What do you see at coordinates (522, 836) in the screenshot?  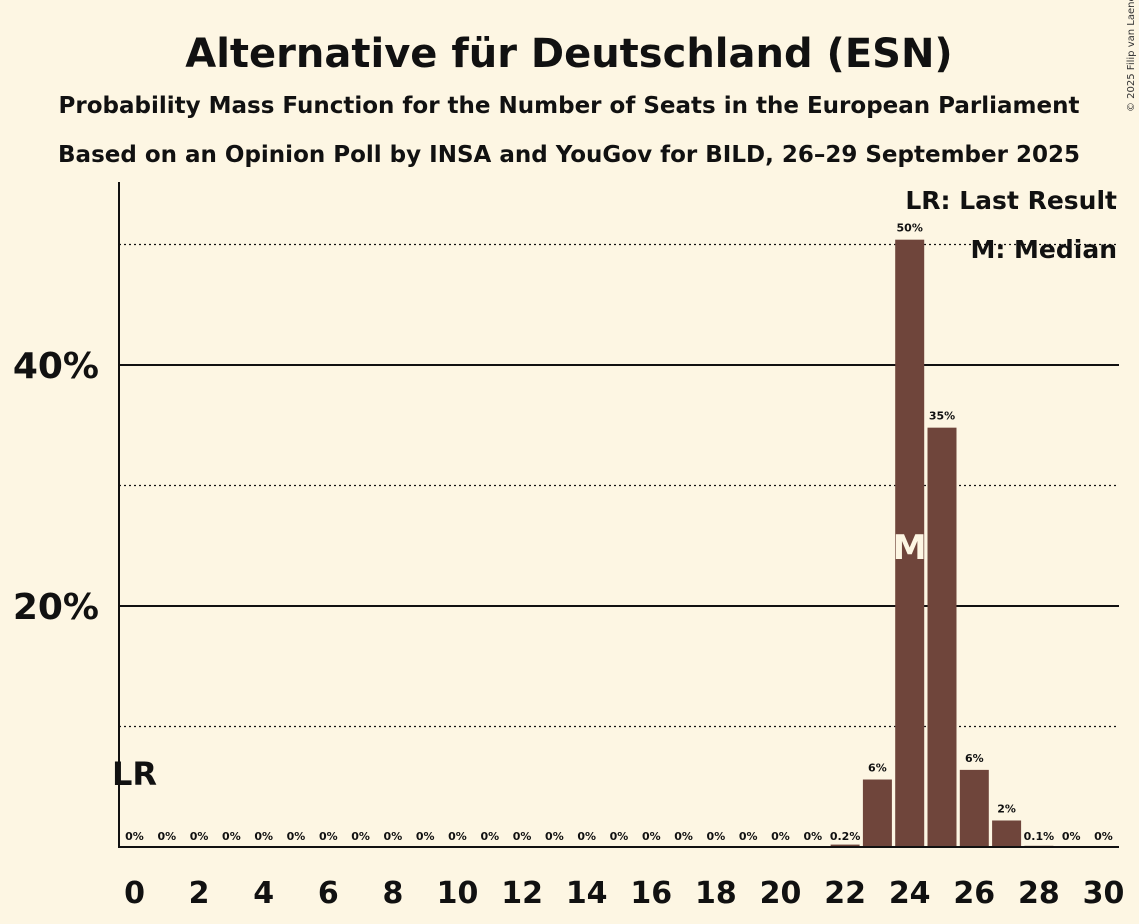 I see `bar-label-seats-12: 0%` at bounding box center [522, 836].